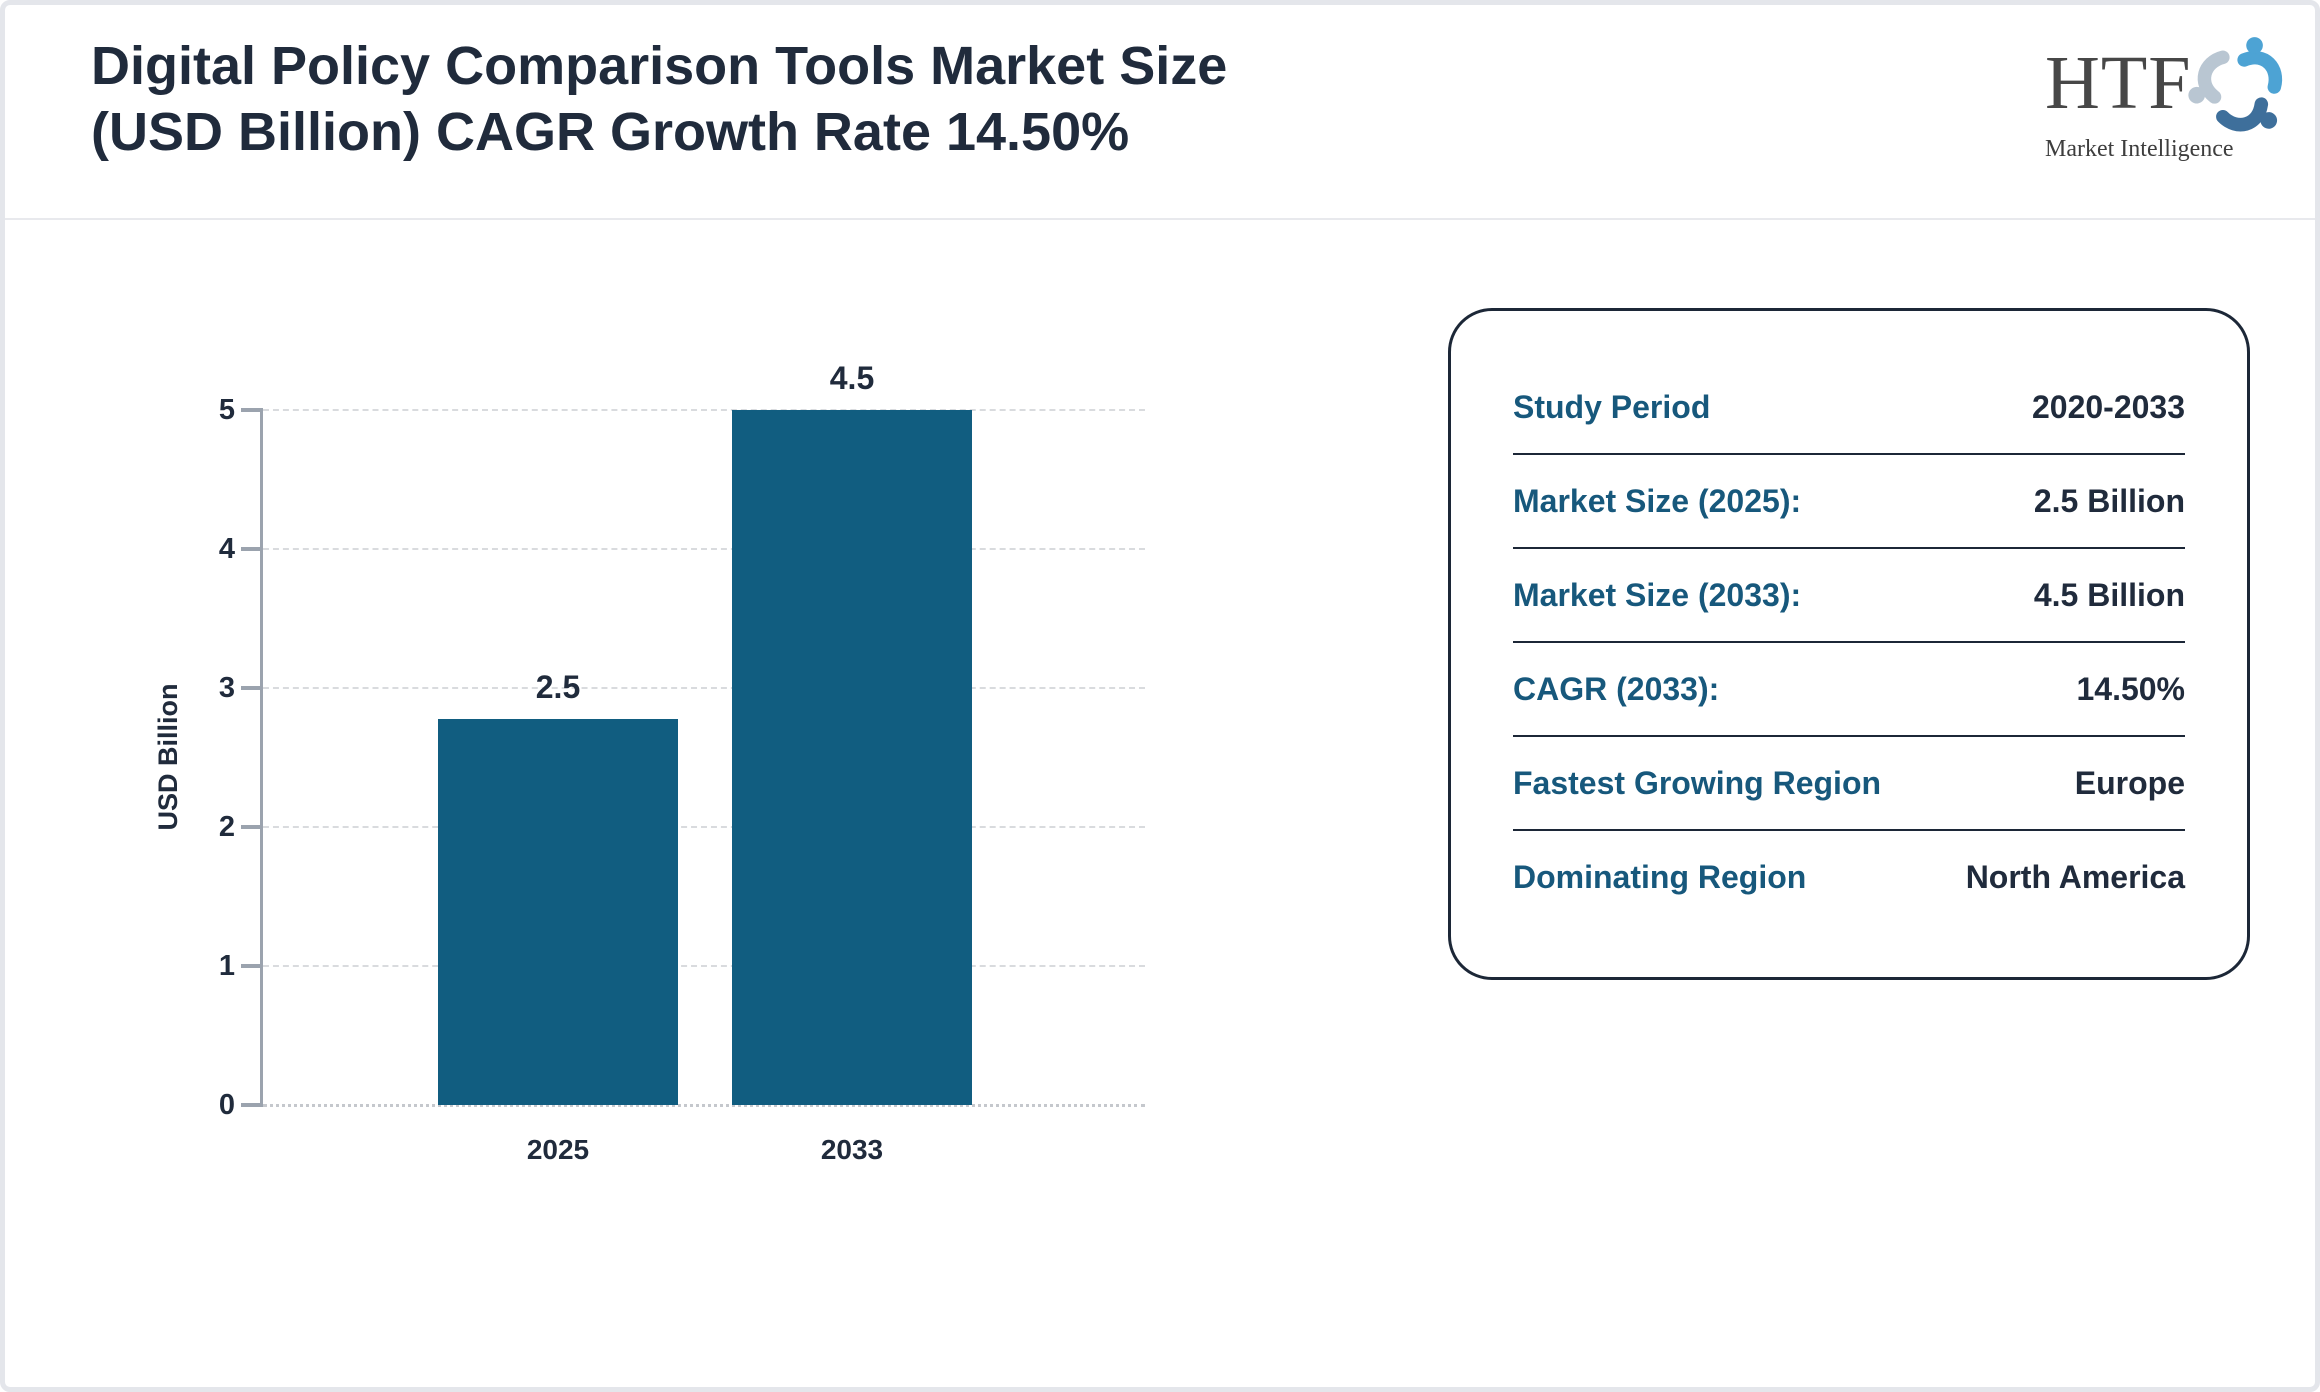 The image size is (2320, 1392). What do you see at coordinates (226, 688) in the screenshot?
I see `y-tick-label-3: 3` at bounding box center [226, 688].